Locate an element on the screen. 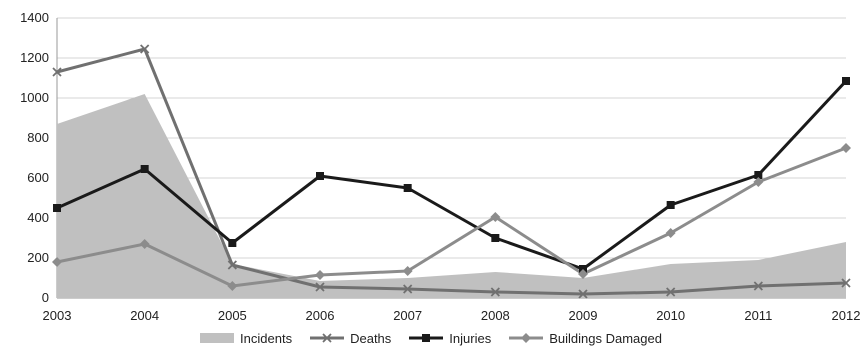 This screenshot has height=354, width=862. legend-label: Buildings Damaged is located at coordinates (605, 338).